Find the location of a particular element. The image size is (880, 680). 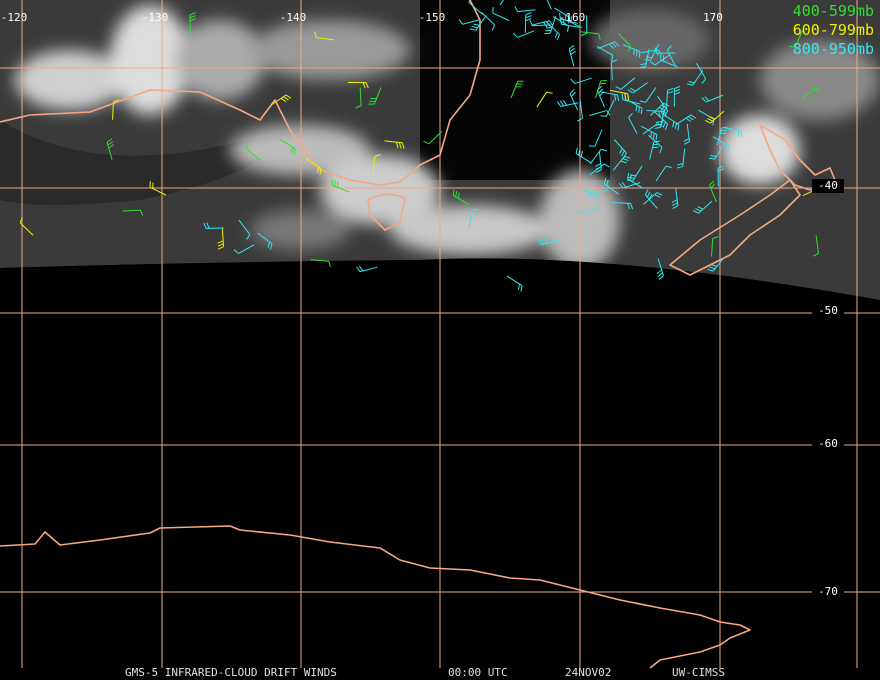

longitude-label: -120 is located at coordinates (14, 17).